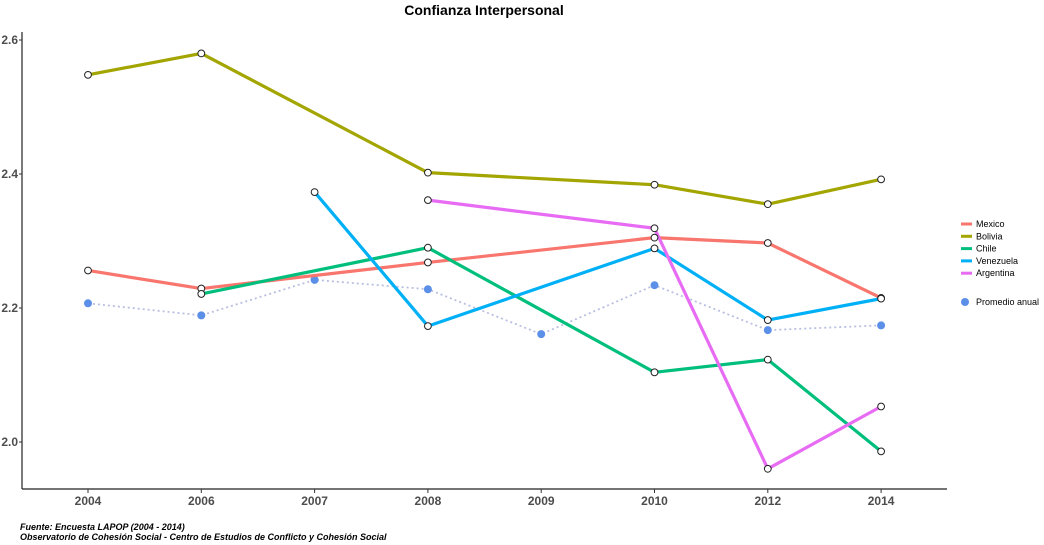 This screenshot has width=1044, height=545. I want to click on source-caption: Fuente: Encuesta LAPOP (2004 - 2014), so click(102, 527).